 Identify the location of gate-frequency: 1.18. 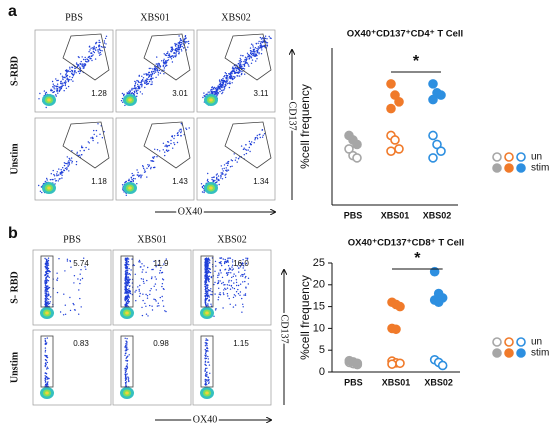
(99, 181).